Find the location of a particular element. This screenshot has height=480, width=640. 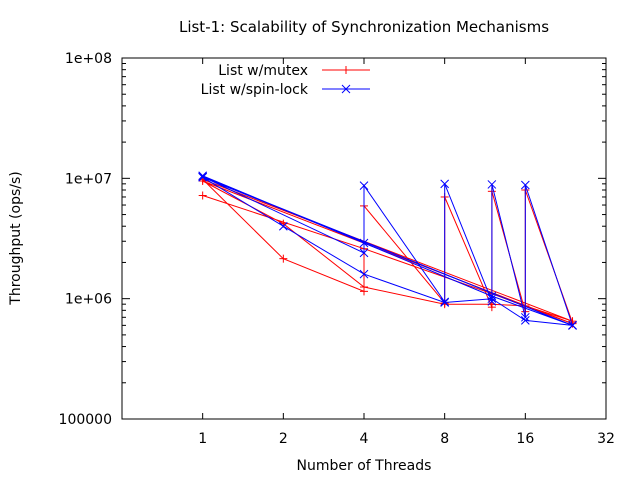

y-tick-label: 1e+06 is located at coordinates (88, 300).